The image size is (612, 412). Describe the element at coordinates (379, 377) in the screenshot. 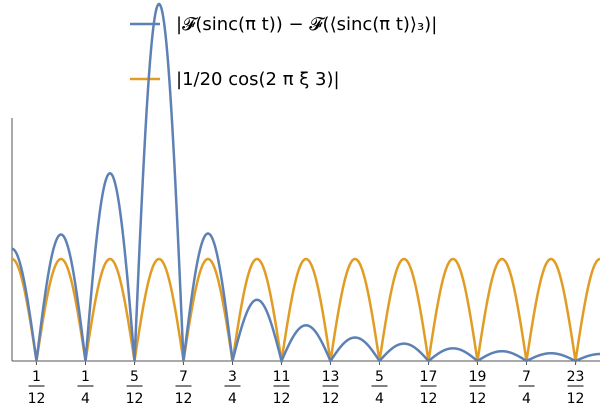

I see `x-tick-label-numerator-7: 5` at that location.